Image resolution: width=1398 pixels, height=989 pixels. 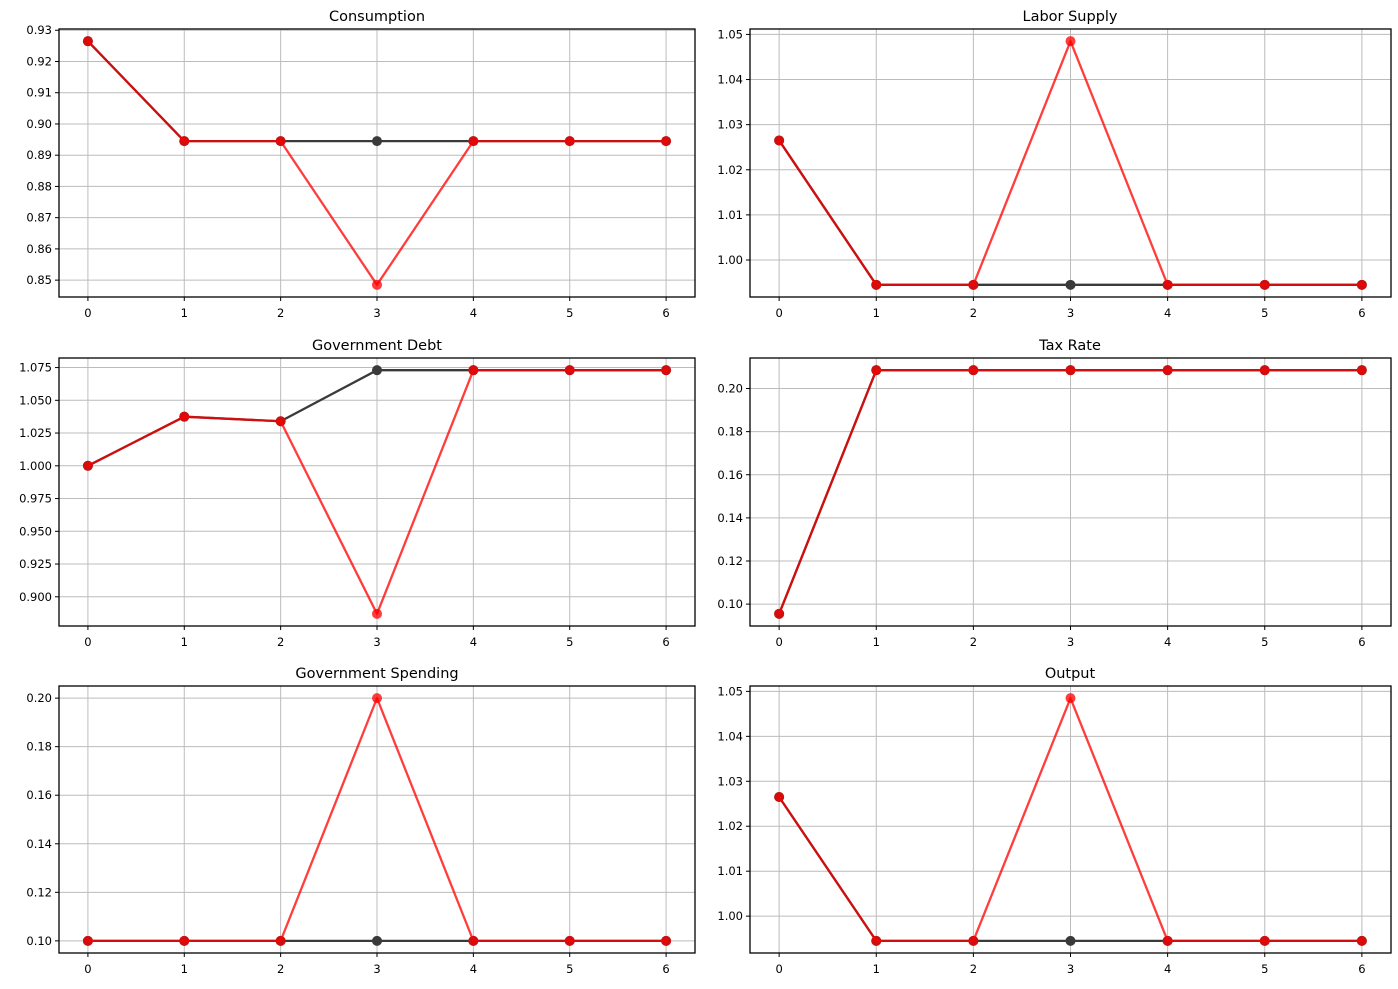 What do you see at coordinates (730, 125) in the screenshot?
I see `y-tick-label: 1.03` at bounding box center [730, 125].